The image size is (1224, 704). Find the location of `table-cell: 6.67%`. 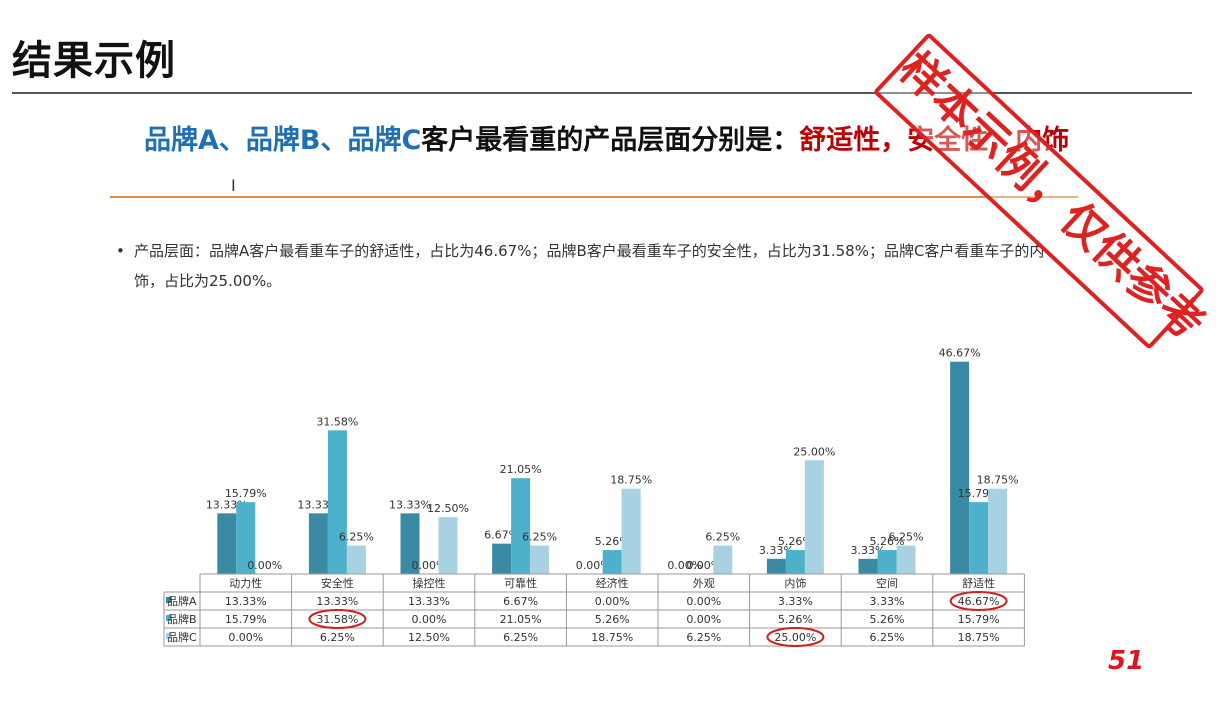

table-cell: 6.67% is located at coordinates (520, 601).